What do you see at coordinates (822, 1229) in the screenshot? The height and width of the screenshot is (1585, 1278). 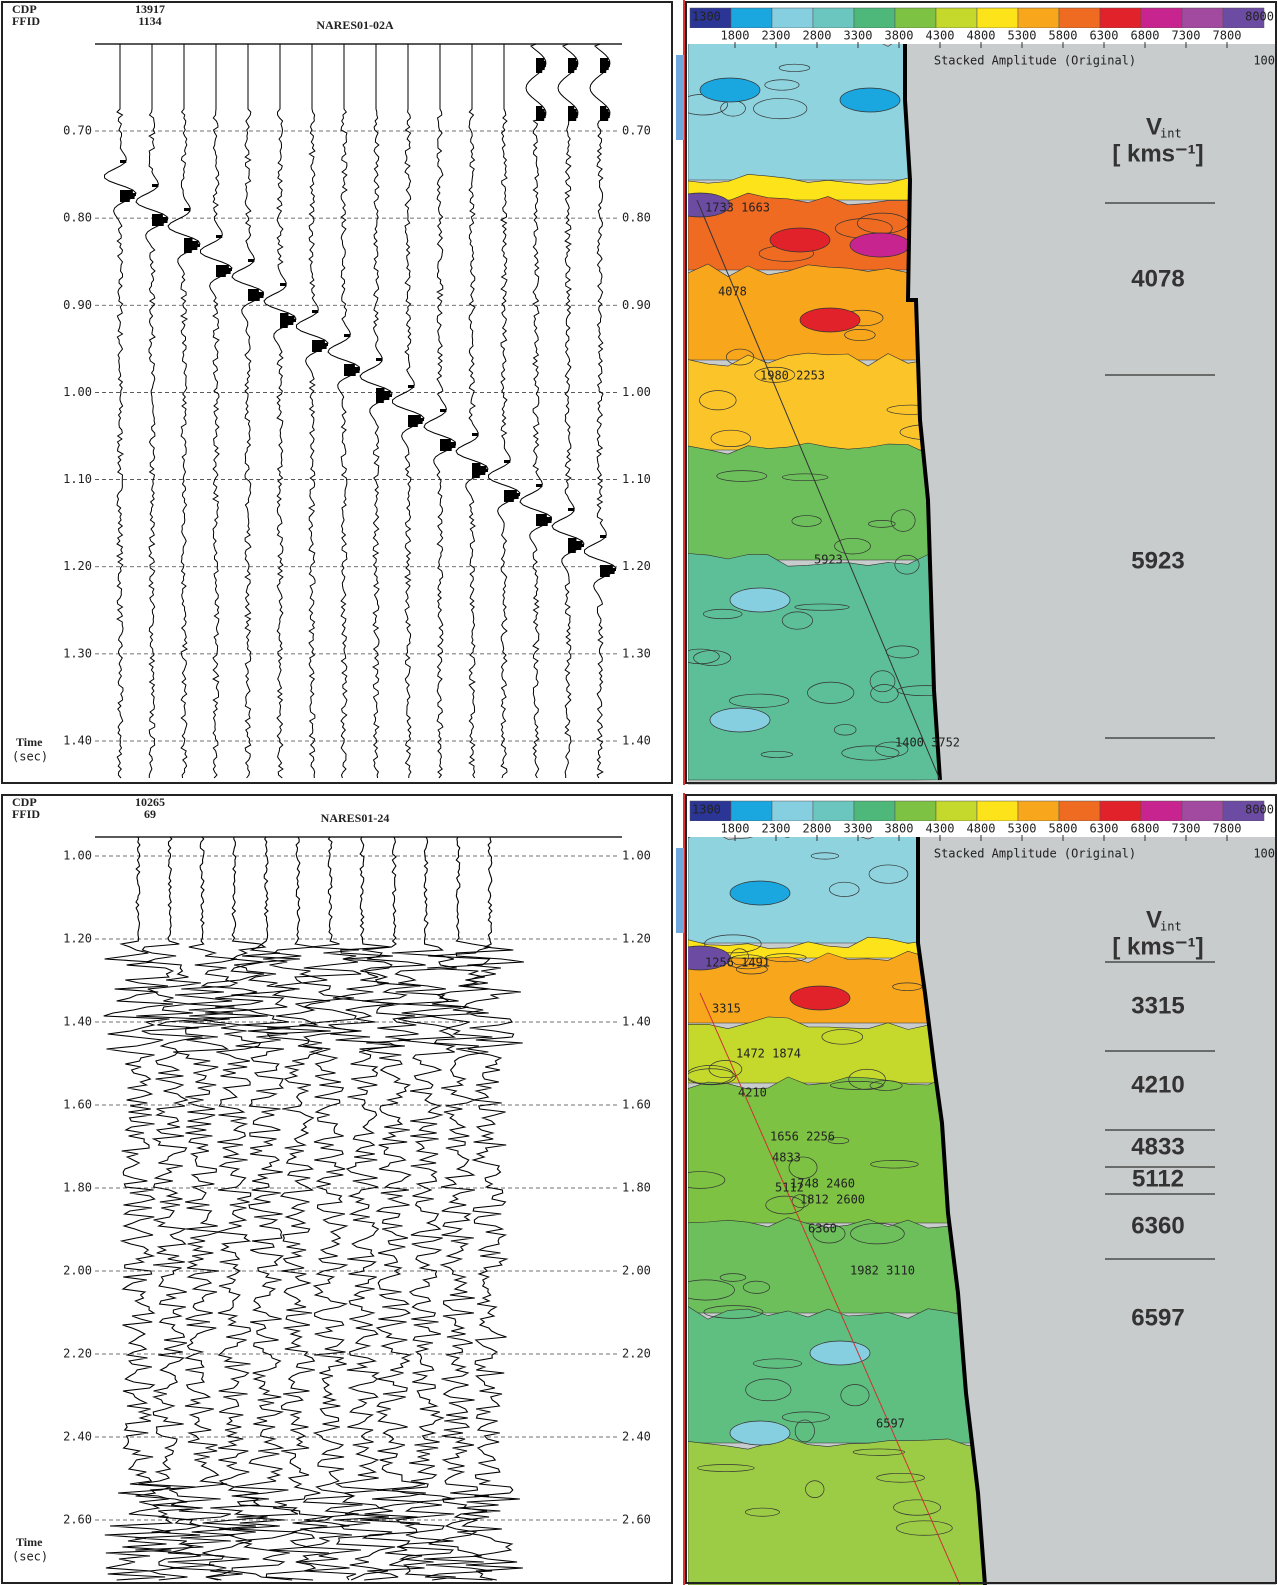 I see `pick-label: 6360` at bounding box center [822, 1229].